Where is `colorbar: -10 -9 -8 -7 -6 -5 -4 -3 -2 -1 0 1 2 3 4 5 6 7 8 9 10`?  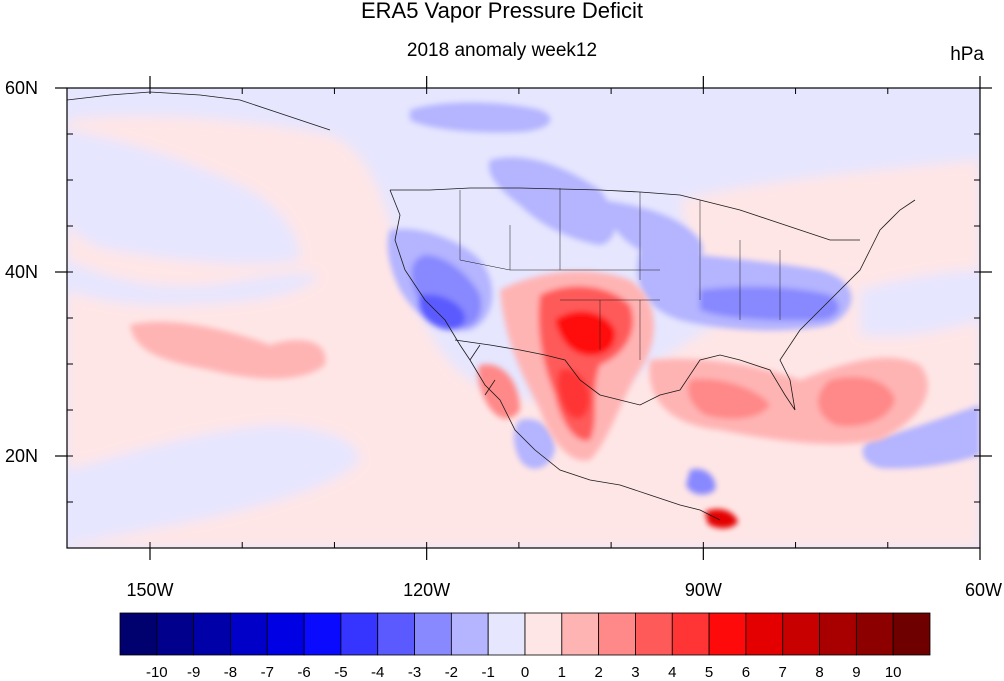 colorbar: -10 -9 -8 -7 -6 -5 -4 -3 -2 -1 0 1 2 3 4 5 6 7 8 9 10 is located at coordinates (525, 646).